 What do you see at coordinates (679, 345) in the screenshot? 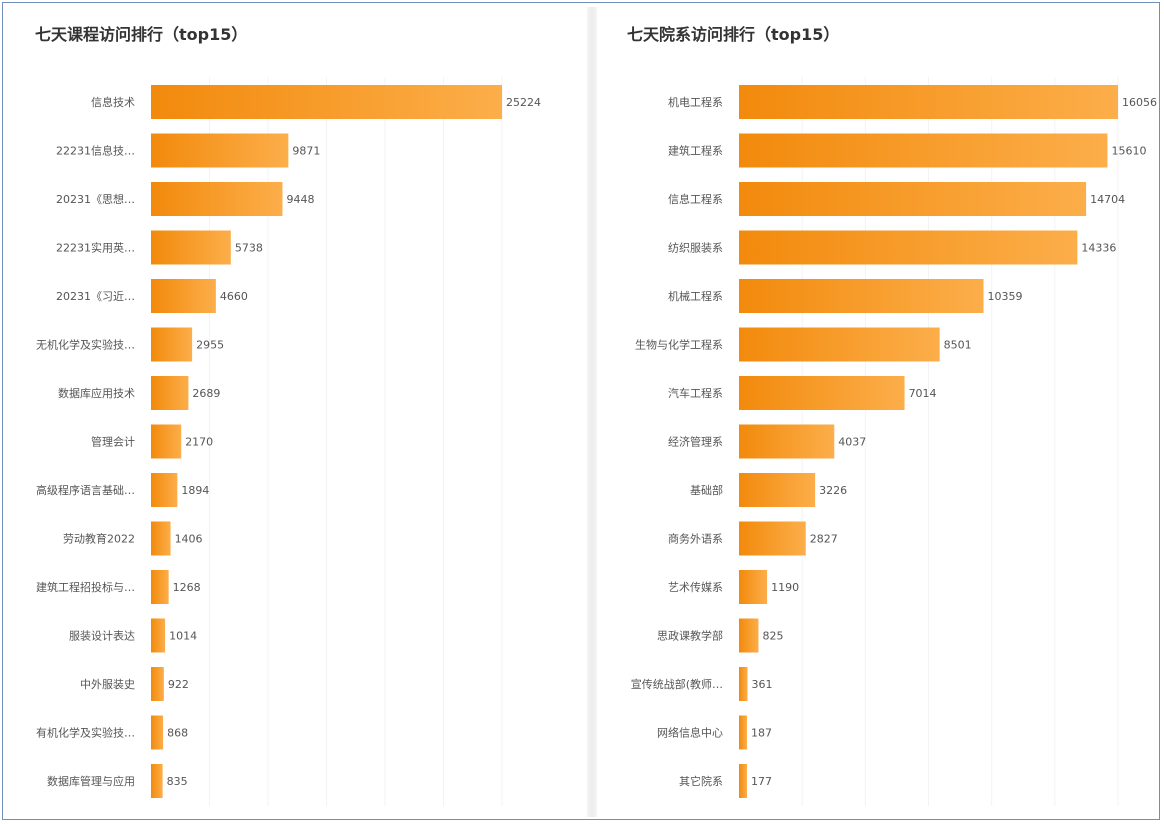
I see `category-label: 生物与化学工程系` at bounding box center [679, 345].